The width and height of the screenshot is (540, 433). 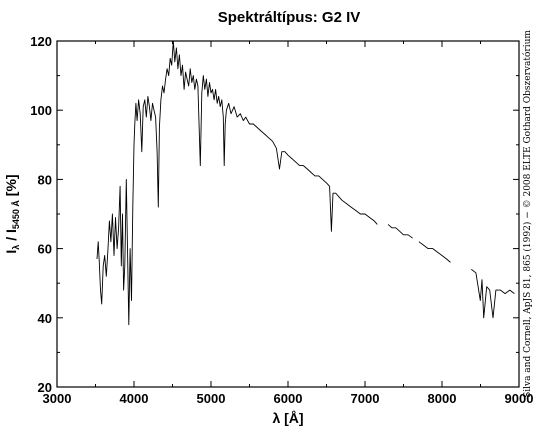 I want to click on y-axis-label: Iλ / I5450 Å [%], so click(x=12, y=213).